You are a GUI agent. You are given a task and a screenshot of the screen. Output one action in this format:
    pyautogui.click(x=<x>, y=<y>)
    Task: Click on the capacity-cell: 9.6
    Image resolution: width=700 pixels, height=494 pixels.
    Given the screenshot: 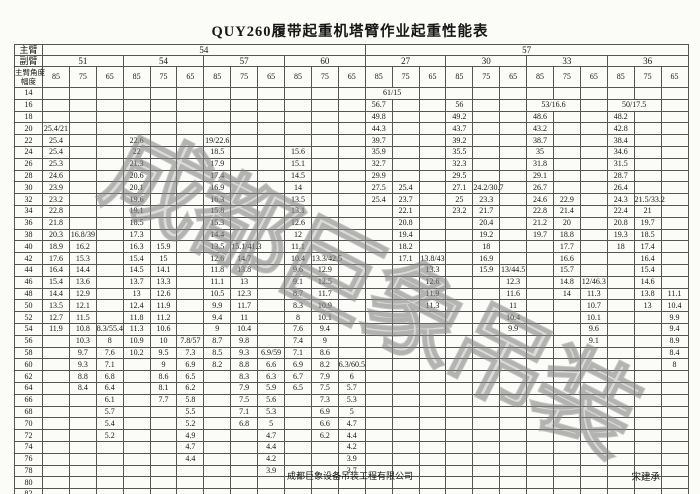 What is the action you would take?
    pyautogui.click(x=298, y=270)
    